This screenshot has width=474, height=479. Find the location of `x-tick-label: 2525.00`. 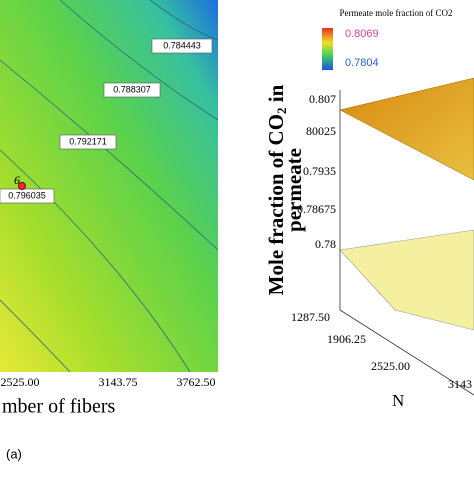

x-tick-label: 2525.00 is located at coordinates (20, 382).